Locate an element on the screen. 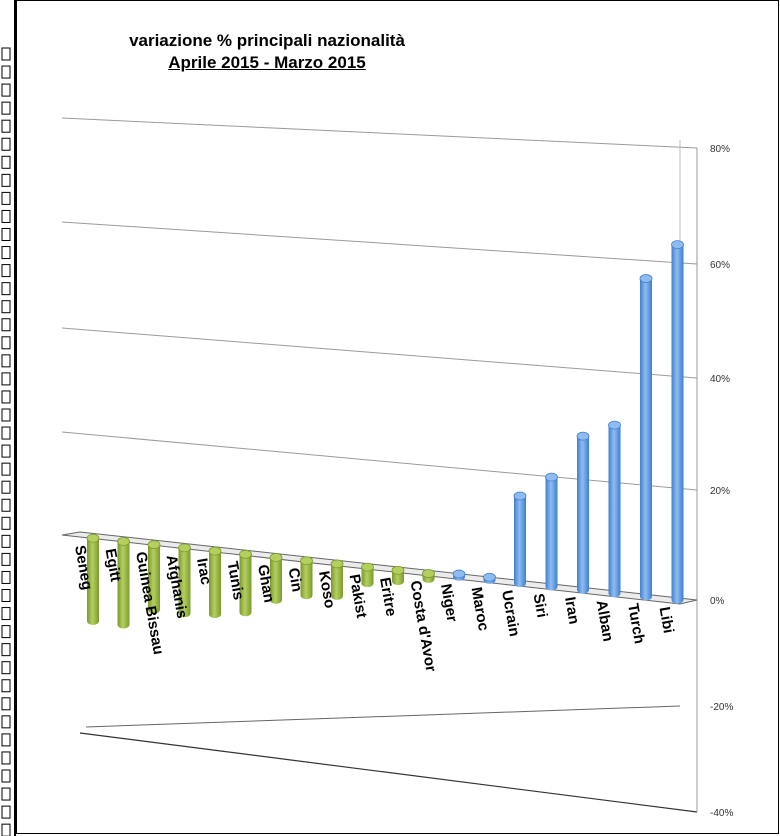 The height and width of the screenshot is (836, 780). category-label: Cin is located at coordinates (295, 579).